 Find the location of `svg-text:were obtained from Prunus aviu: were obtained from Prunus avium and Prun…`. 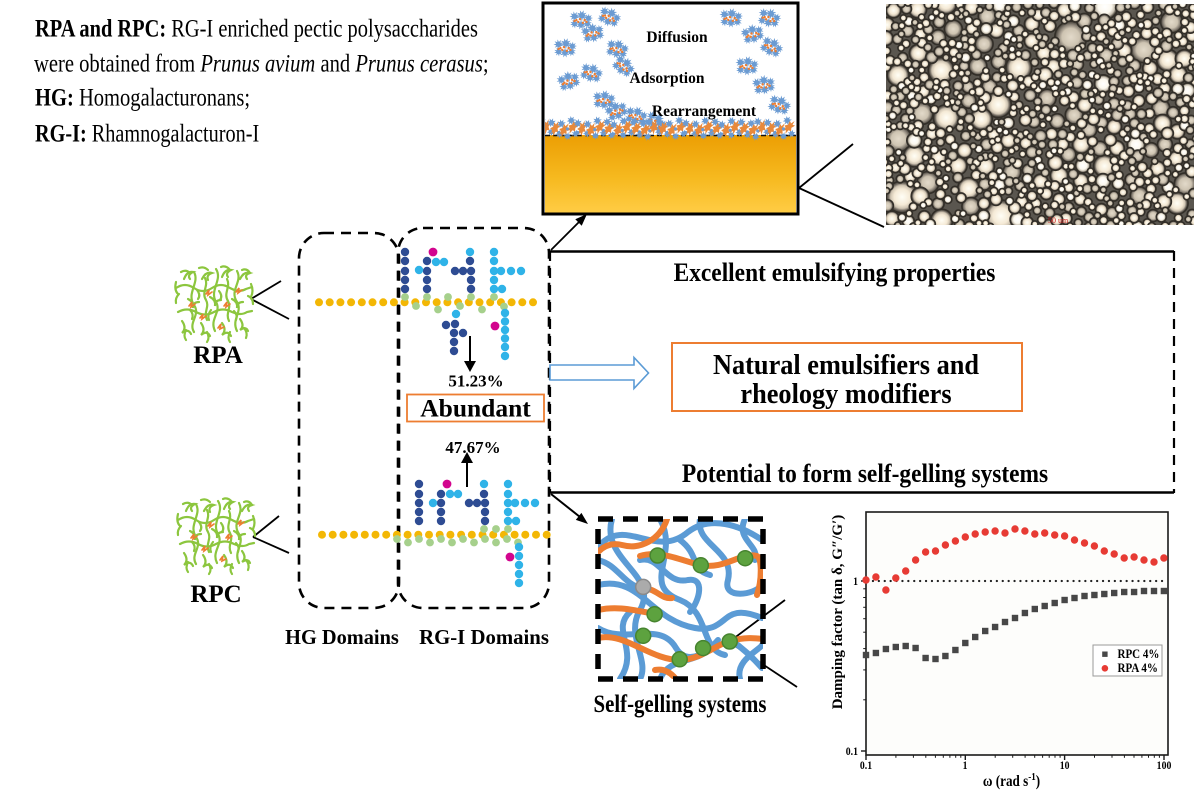

svg-text:were obtained from Prunus aviu: were obtained from Prunus avium and Prun… is located at coordinates (261, 63).